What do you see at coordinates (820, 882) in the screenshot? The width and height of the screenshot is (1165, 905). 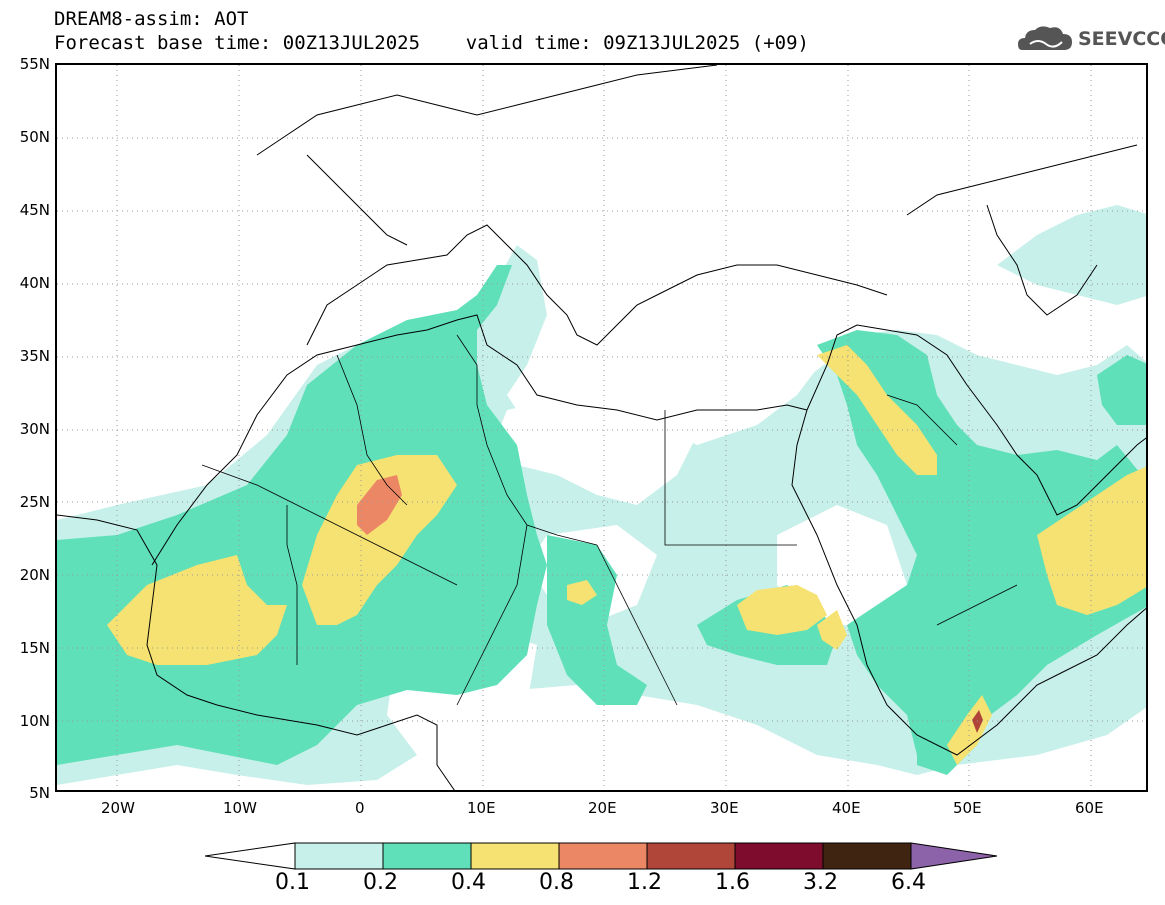 I see `colorbar-label: 3.2` at bounding box center [820, 882].